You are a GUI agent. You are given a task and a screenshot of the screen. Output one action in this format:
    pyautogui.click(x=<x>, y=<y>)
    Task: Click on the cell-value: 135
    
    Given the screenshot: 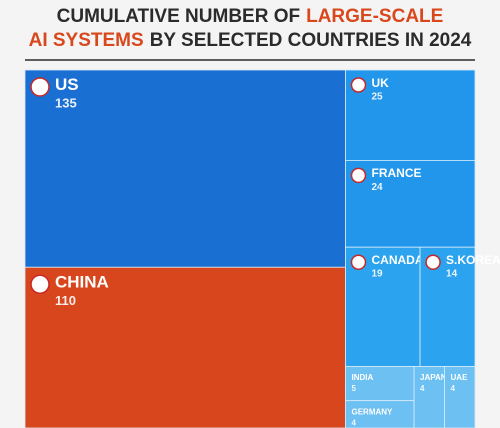 What is the action you would take?
    pyautogui.click(x=66, y=103)
    